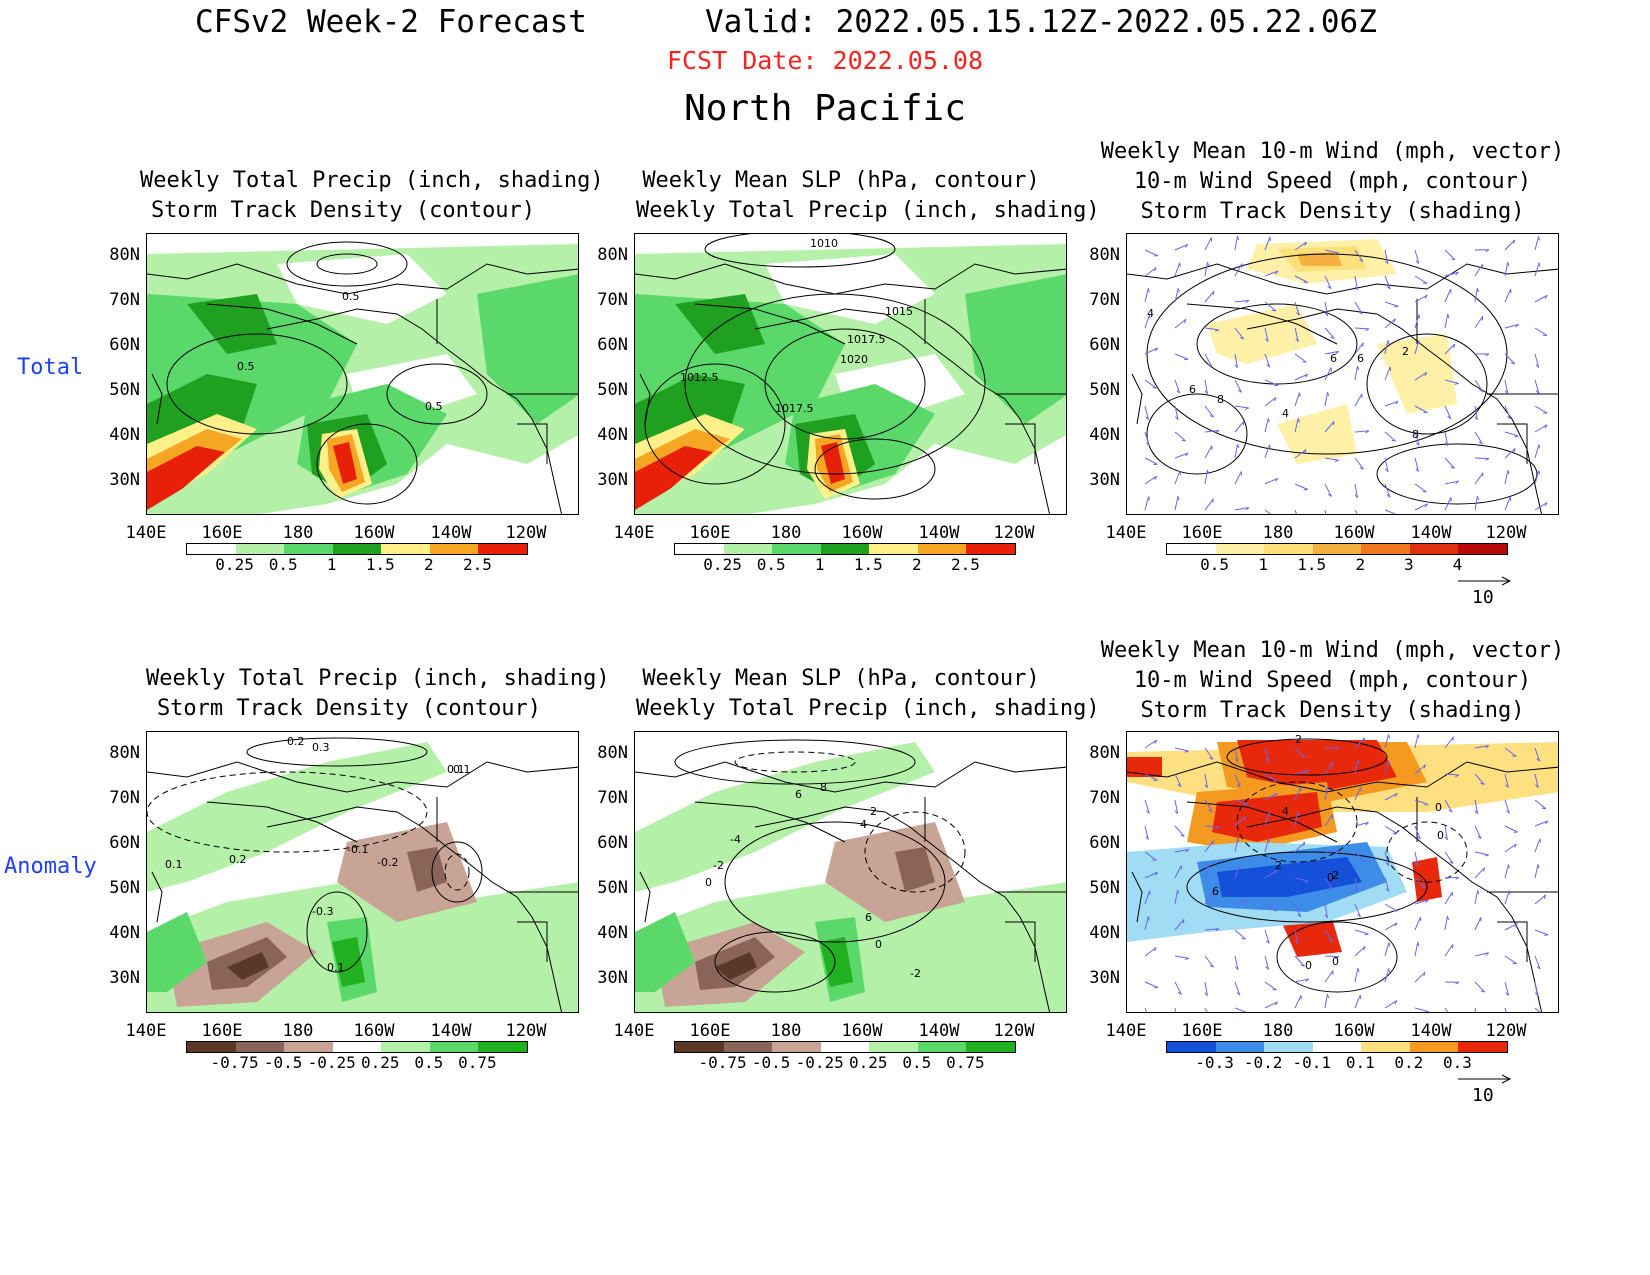 The width and height of the screenshot is (1650, 1275). I want to click on contour-label: 4, so click(863, 824).